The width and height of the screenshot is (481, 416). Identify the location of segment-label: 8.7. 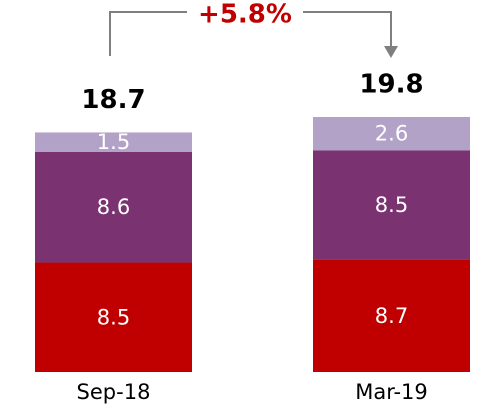
(391, 316).